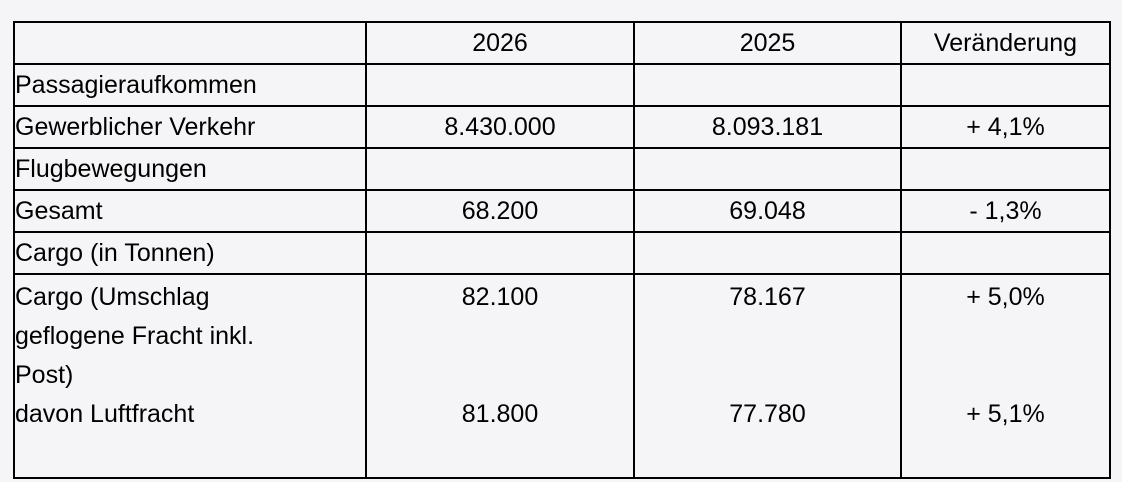  I want to click on value-2025-cell: 69.048, so click(767, 211).